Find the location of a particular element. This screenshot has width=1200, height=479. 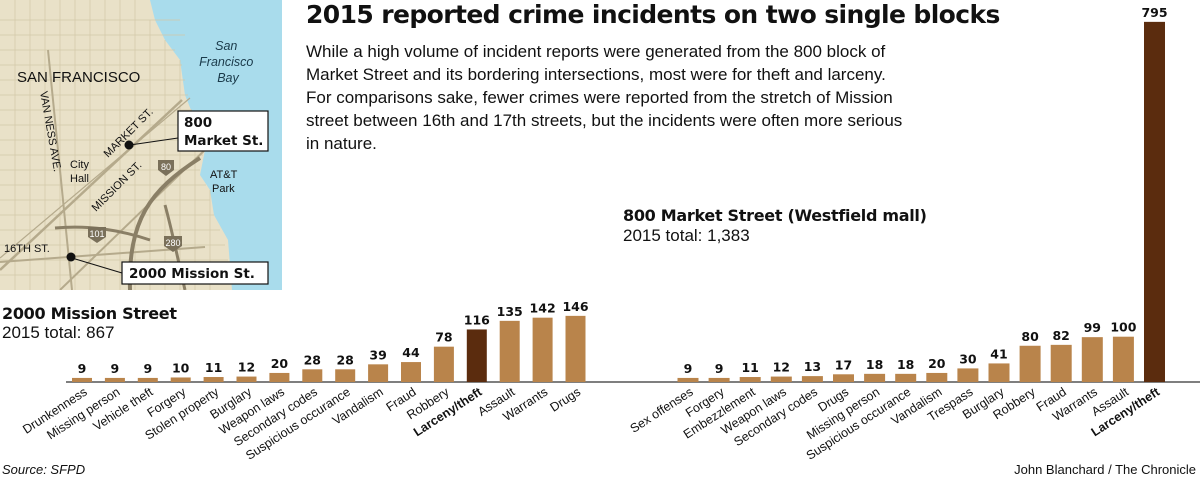

data-label-market-11: 80 is located at coordinates (1030, 336).